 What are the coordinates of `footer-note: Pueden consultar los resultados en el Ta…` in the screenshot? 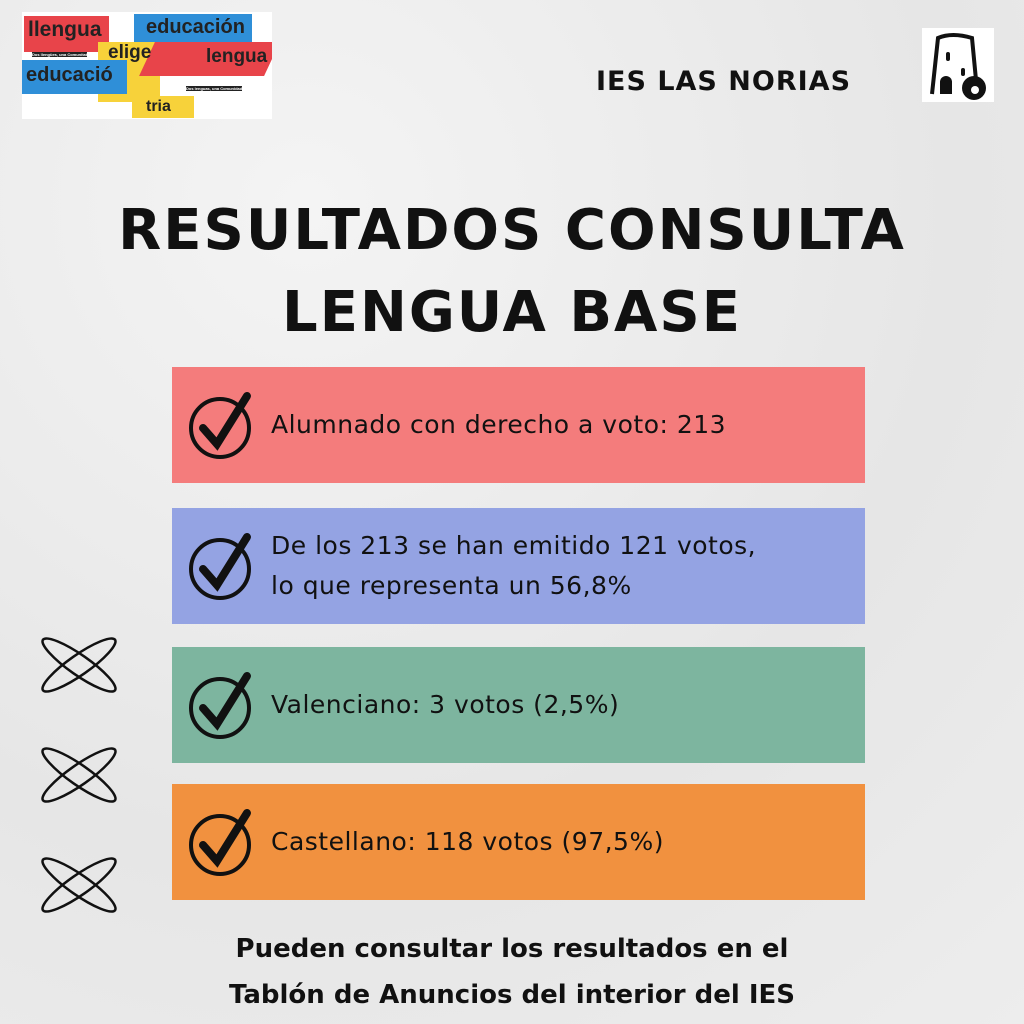 It's located at (512, 972).